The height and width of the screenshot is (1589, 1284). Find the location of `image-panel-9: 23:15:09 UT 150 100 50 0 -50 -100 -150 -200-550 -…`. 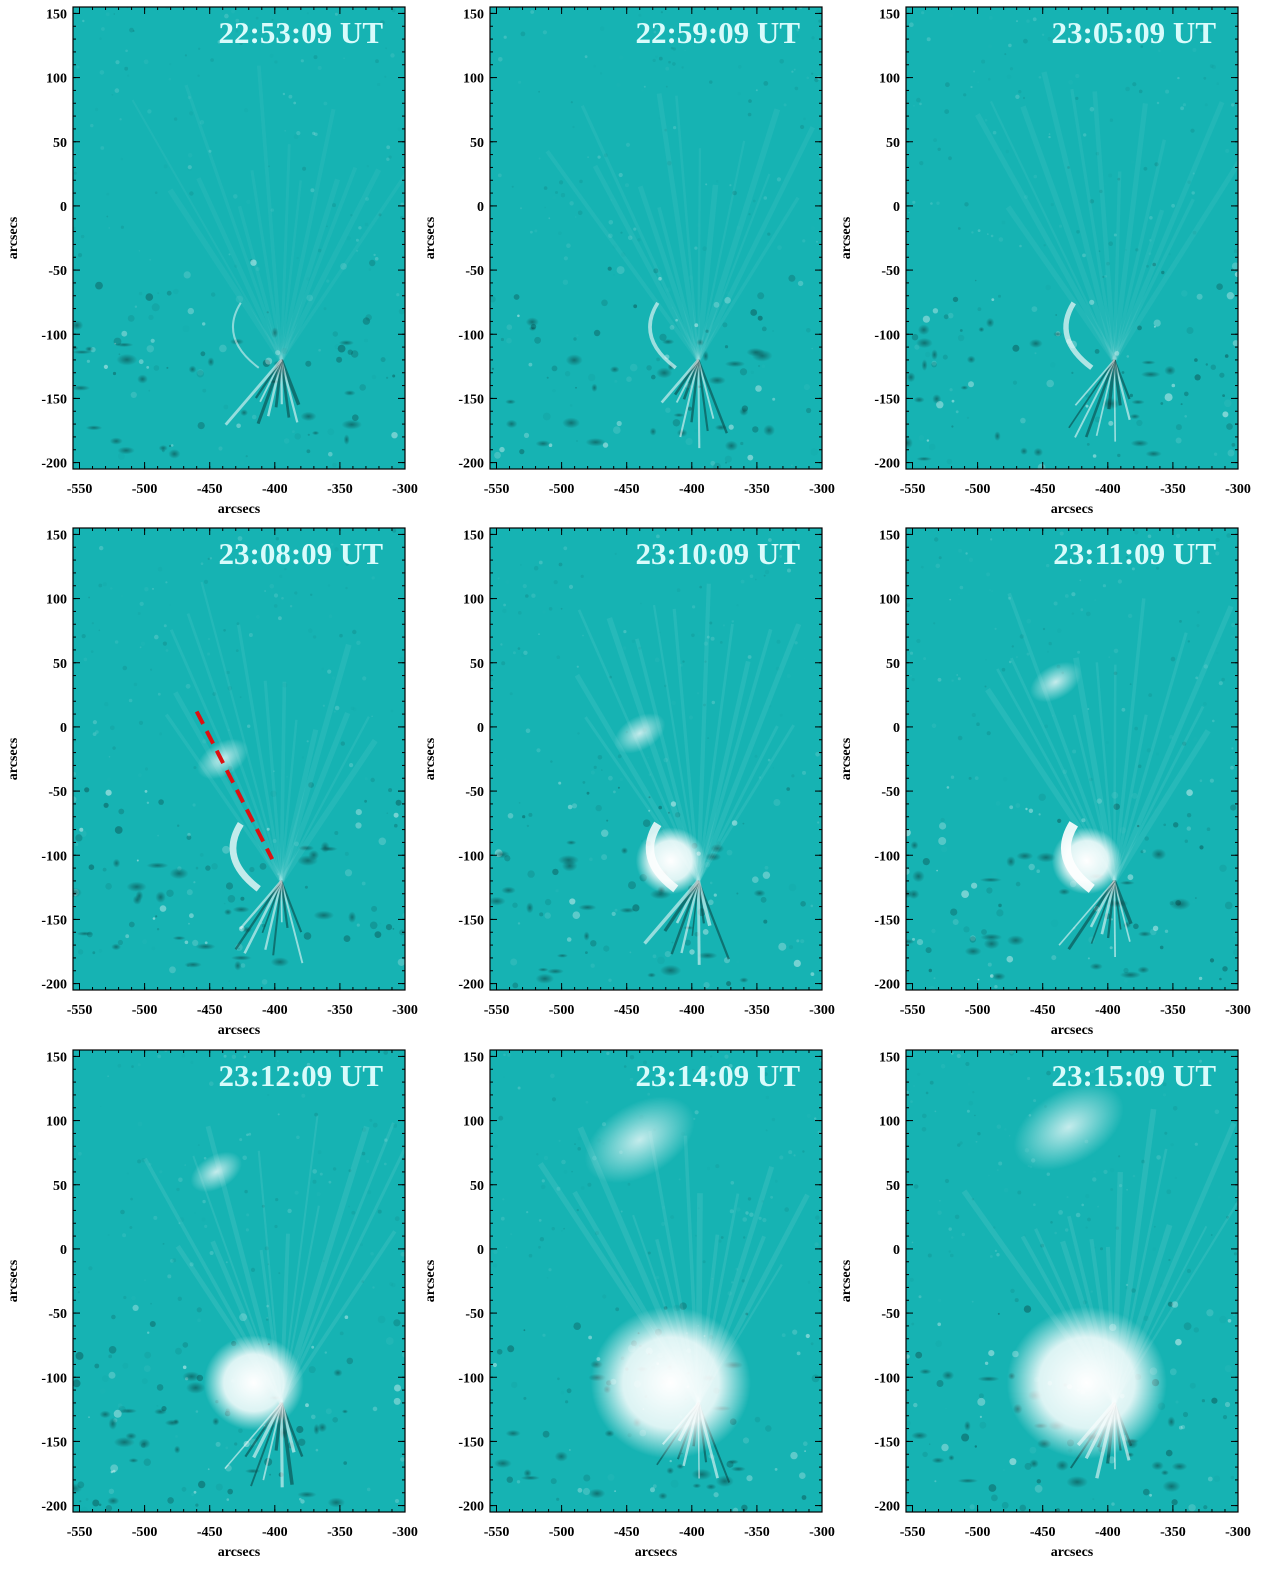

image-panel-9: 23:15:09 UT 150 100 50 0 -50 -100 -150 -200-550 -… is located at coordinates (1045, 1304).